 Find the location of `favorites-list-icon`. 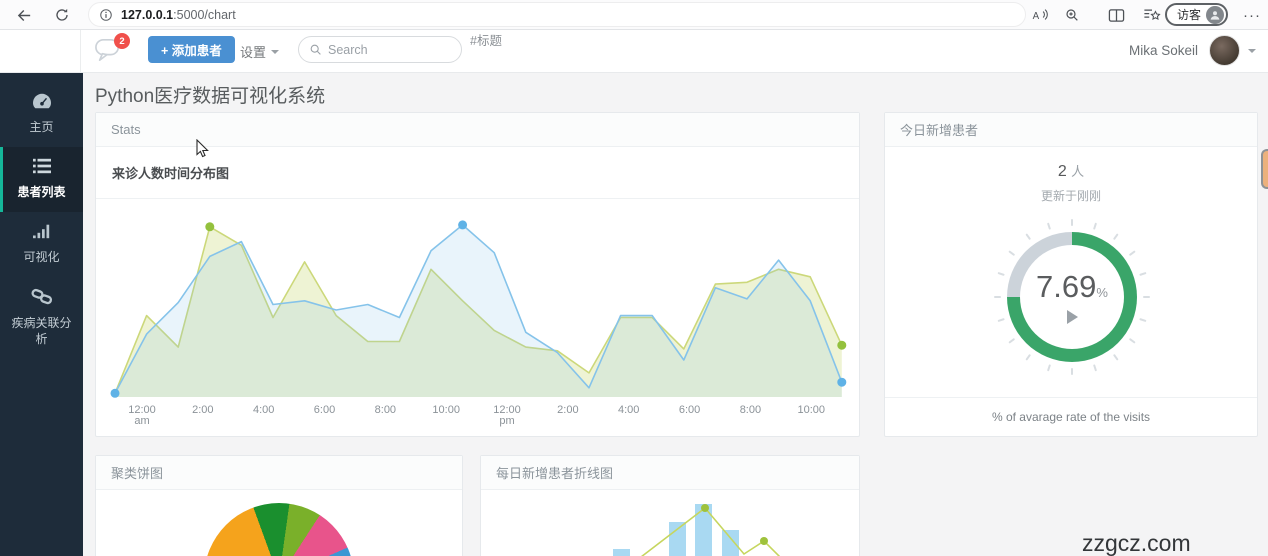

favorites-list-icon is located at coordinates (1152, 15).